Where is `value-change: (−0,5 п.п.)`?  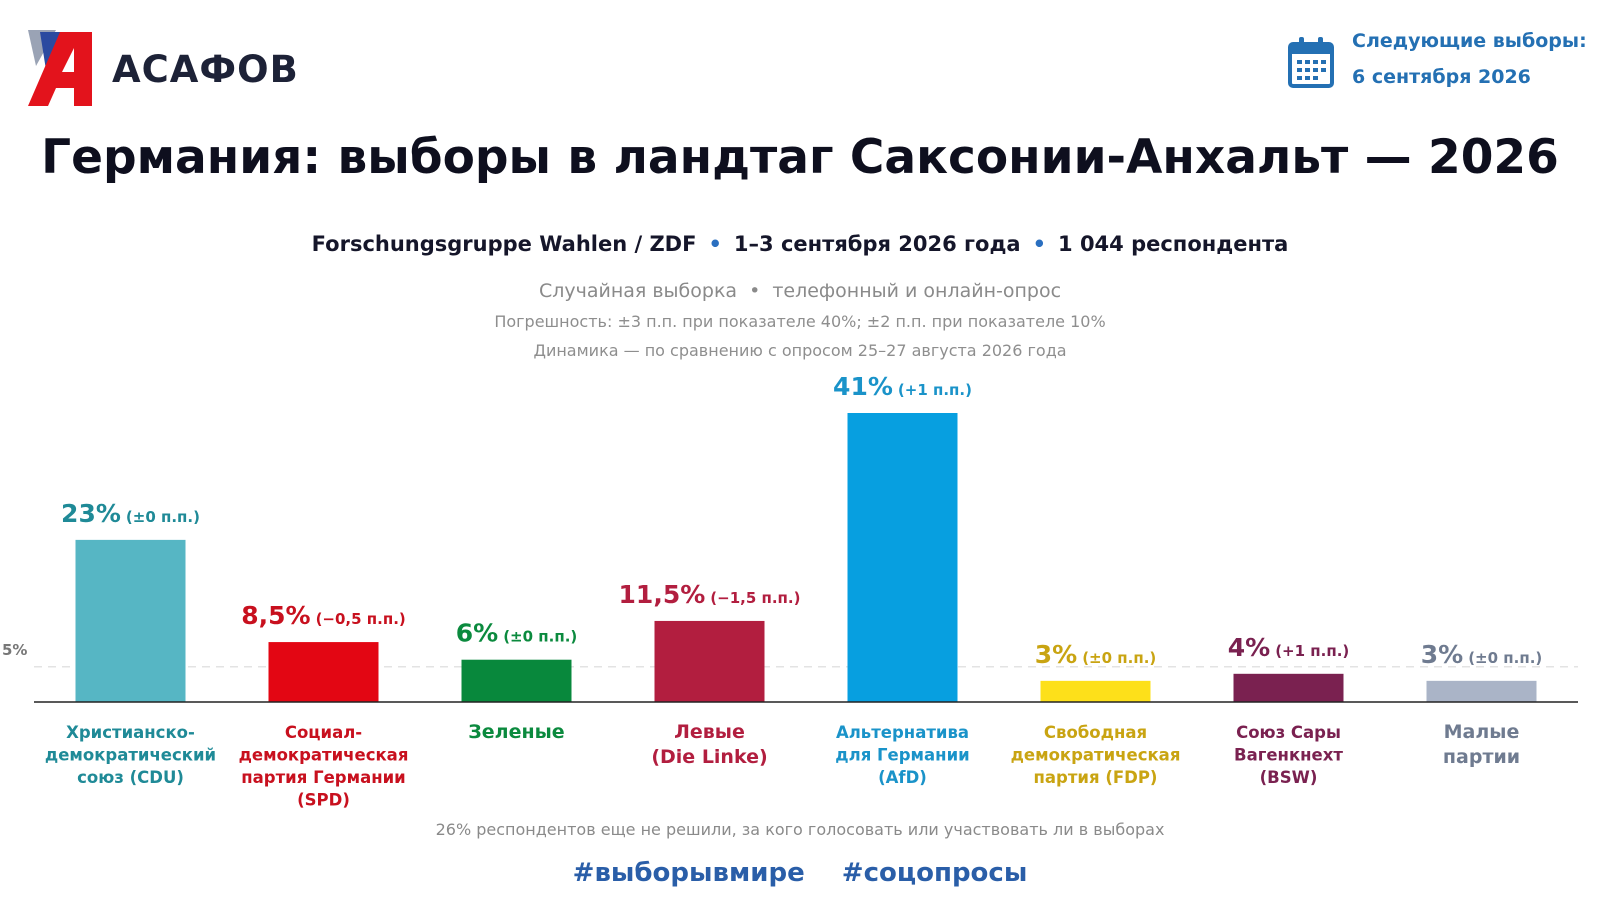
value-change: (−0,5 п.п.) is located at coordinates (361, 619).